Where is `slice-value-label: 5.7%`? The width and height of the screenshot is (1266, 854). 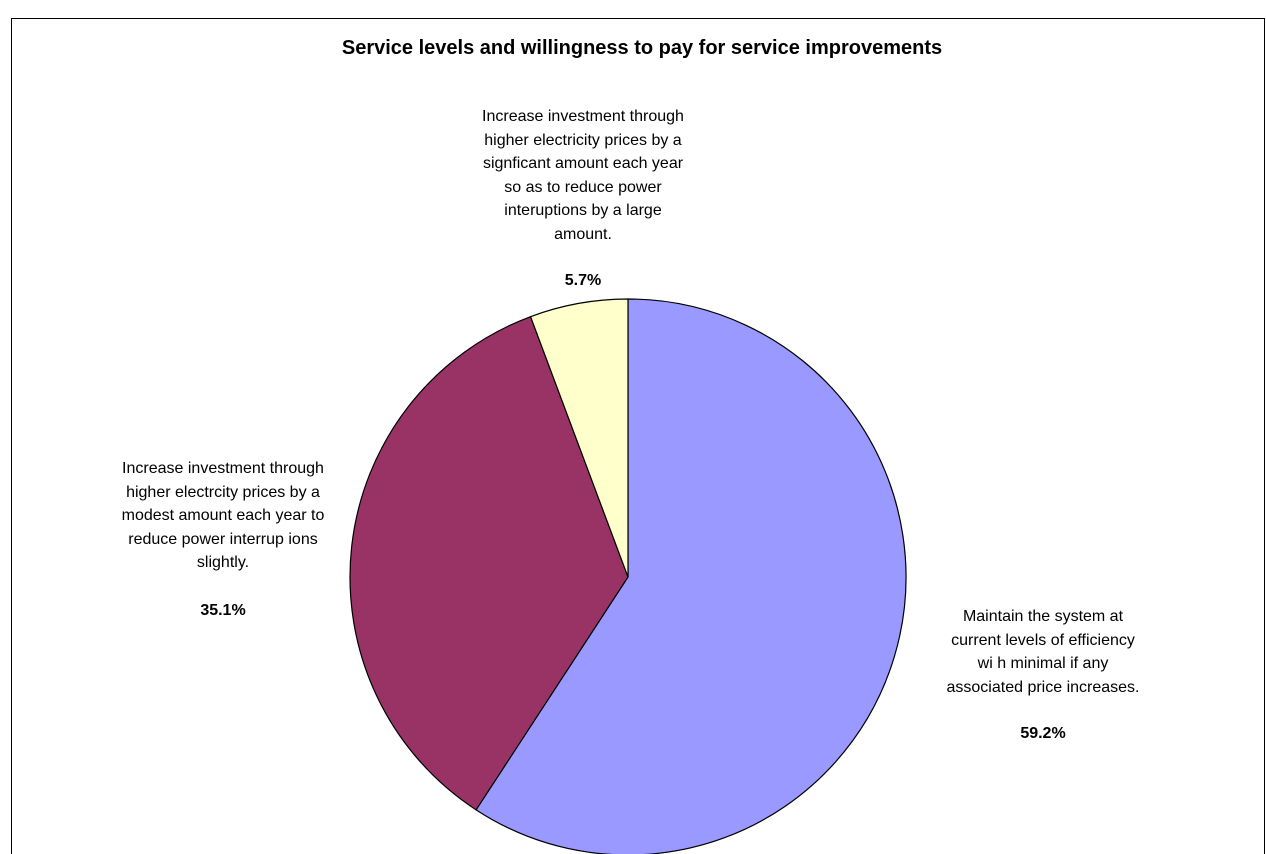 slice-value-label: 5.7% is located at coordinates (583, 280).